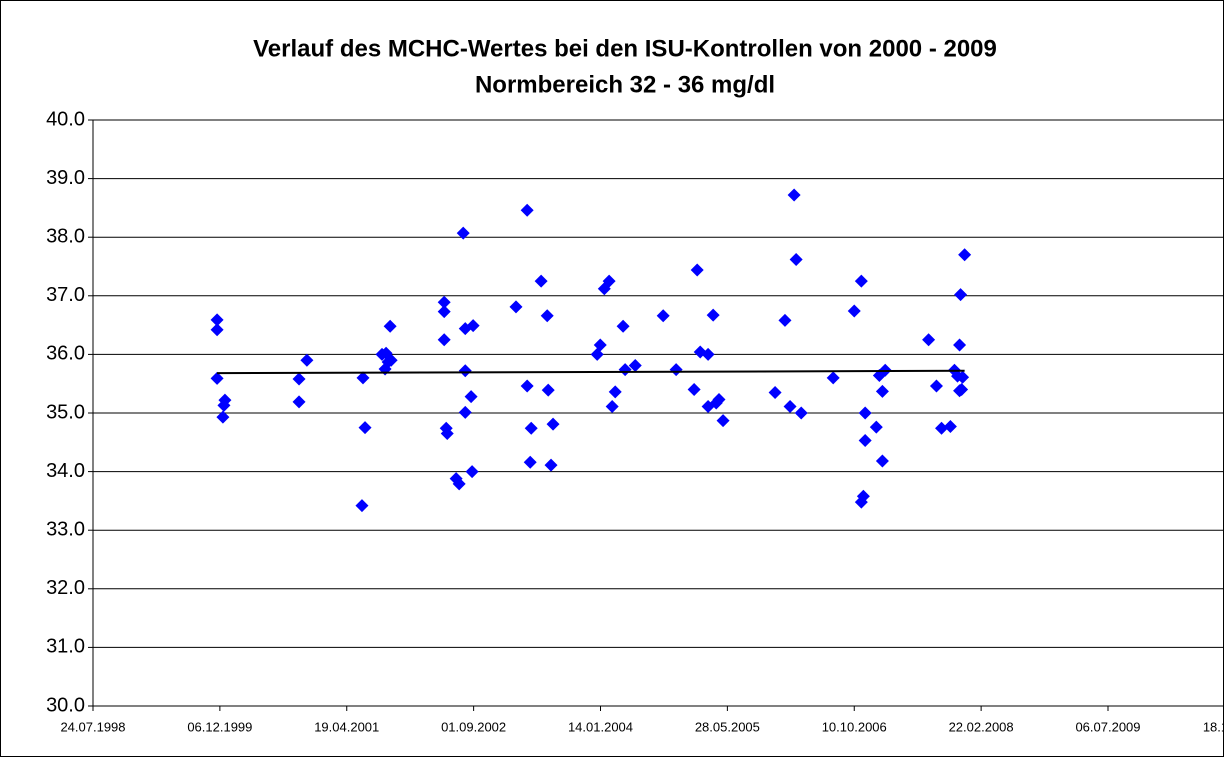 The width and height of the screenshot is (1224, 757). What do you see at coordinates (65, 647) in the screenshot?
I see `y-tick-label: 31.0` at bounding box center [65, 647].